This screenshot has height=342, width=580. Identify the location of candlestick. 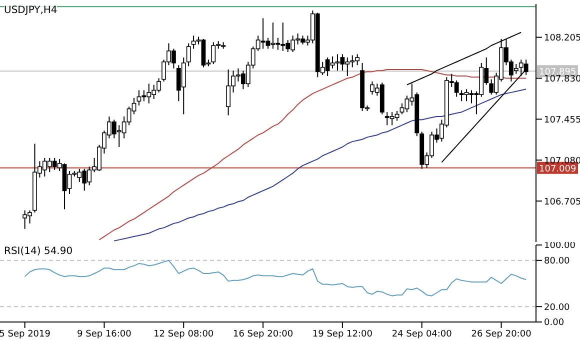
(188, 54).